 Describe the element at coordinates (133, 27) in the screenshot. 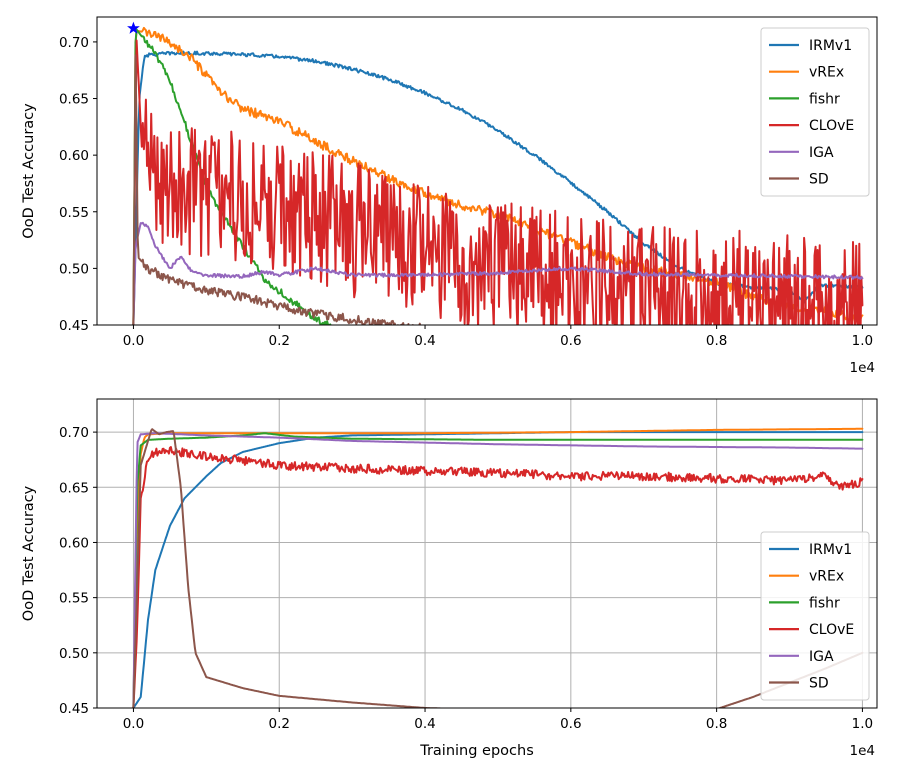

I see `best-point-star-marker` at that location.